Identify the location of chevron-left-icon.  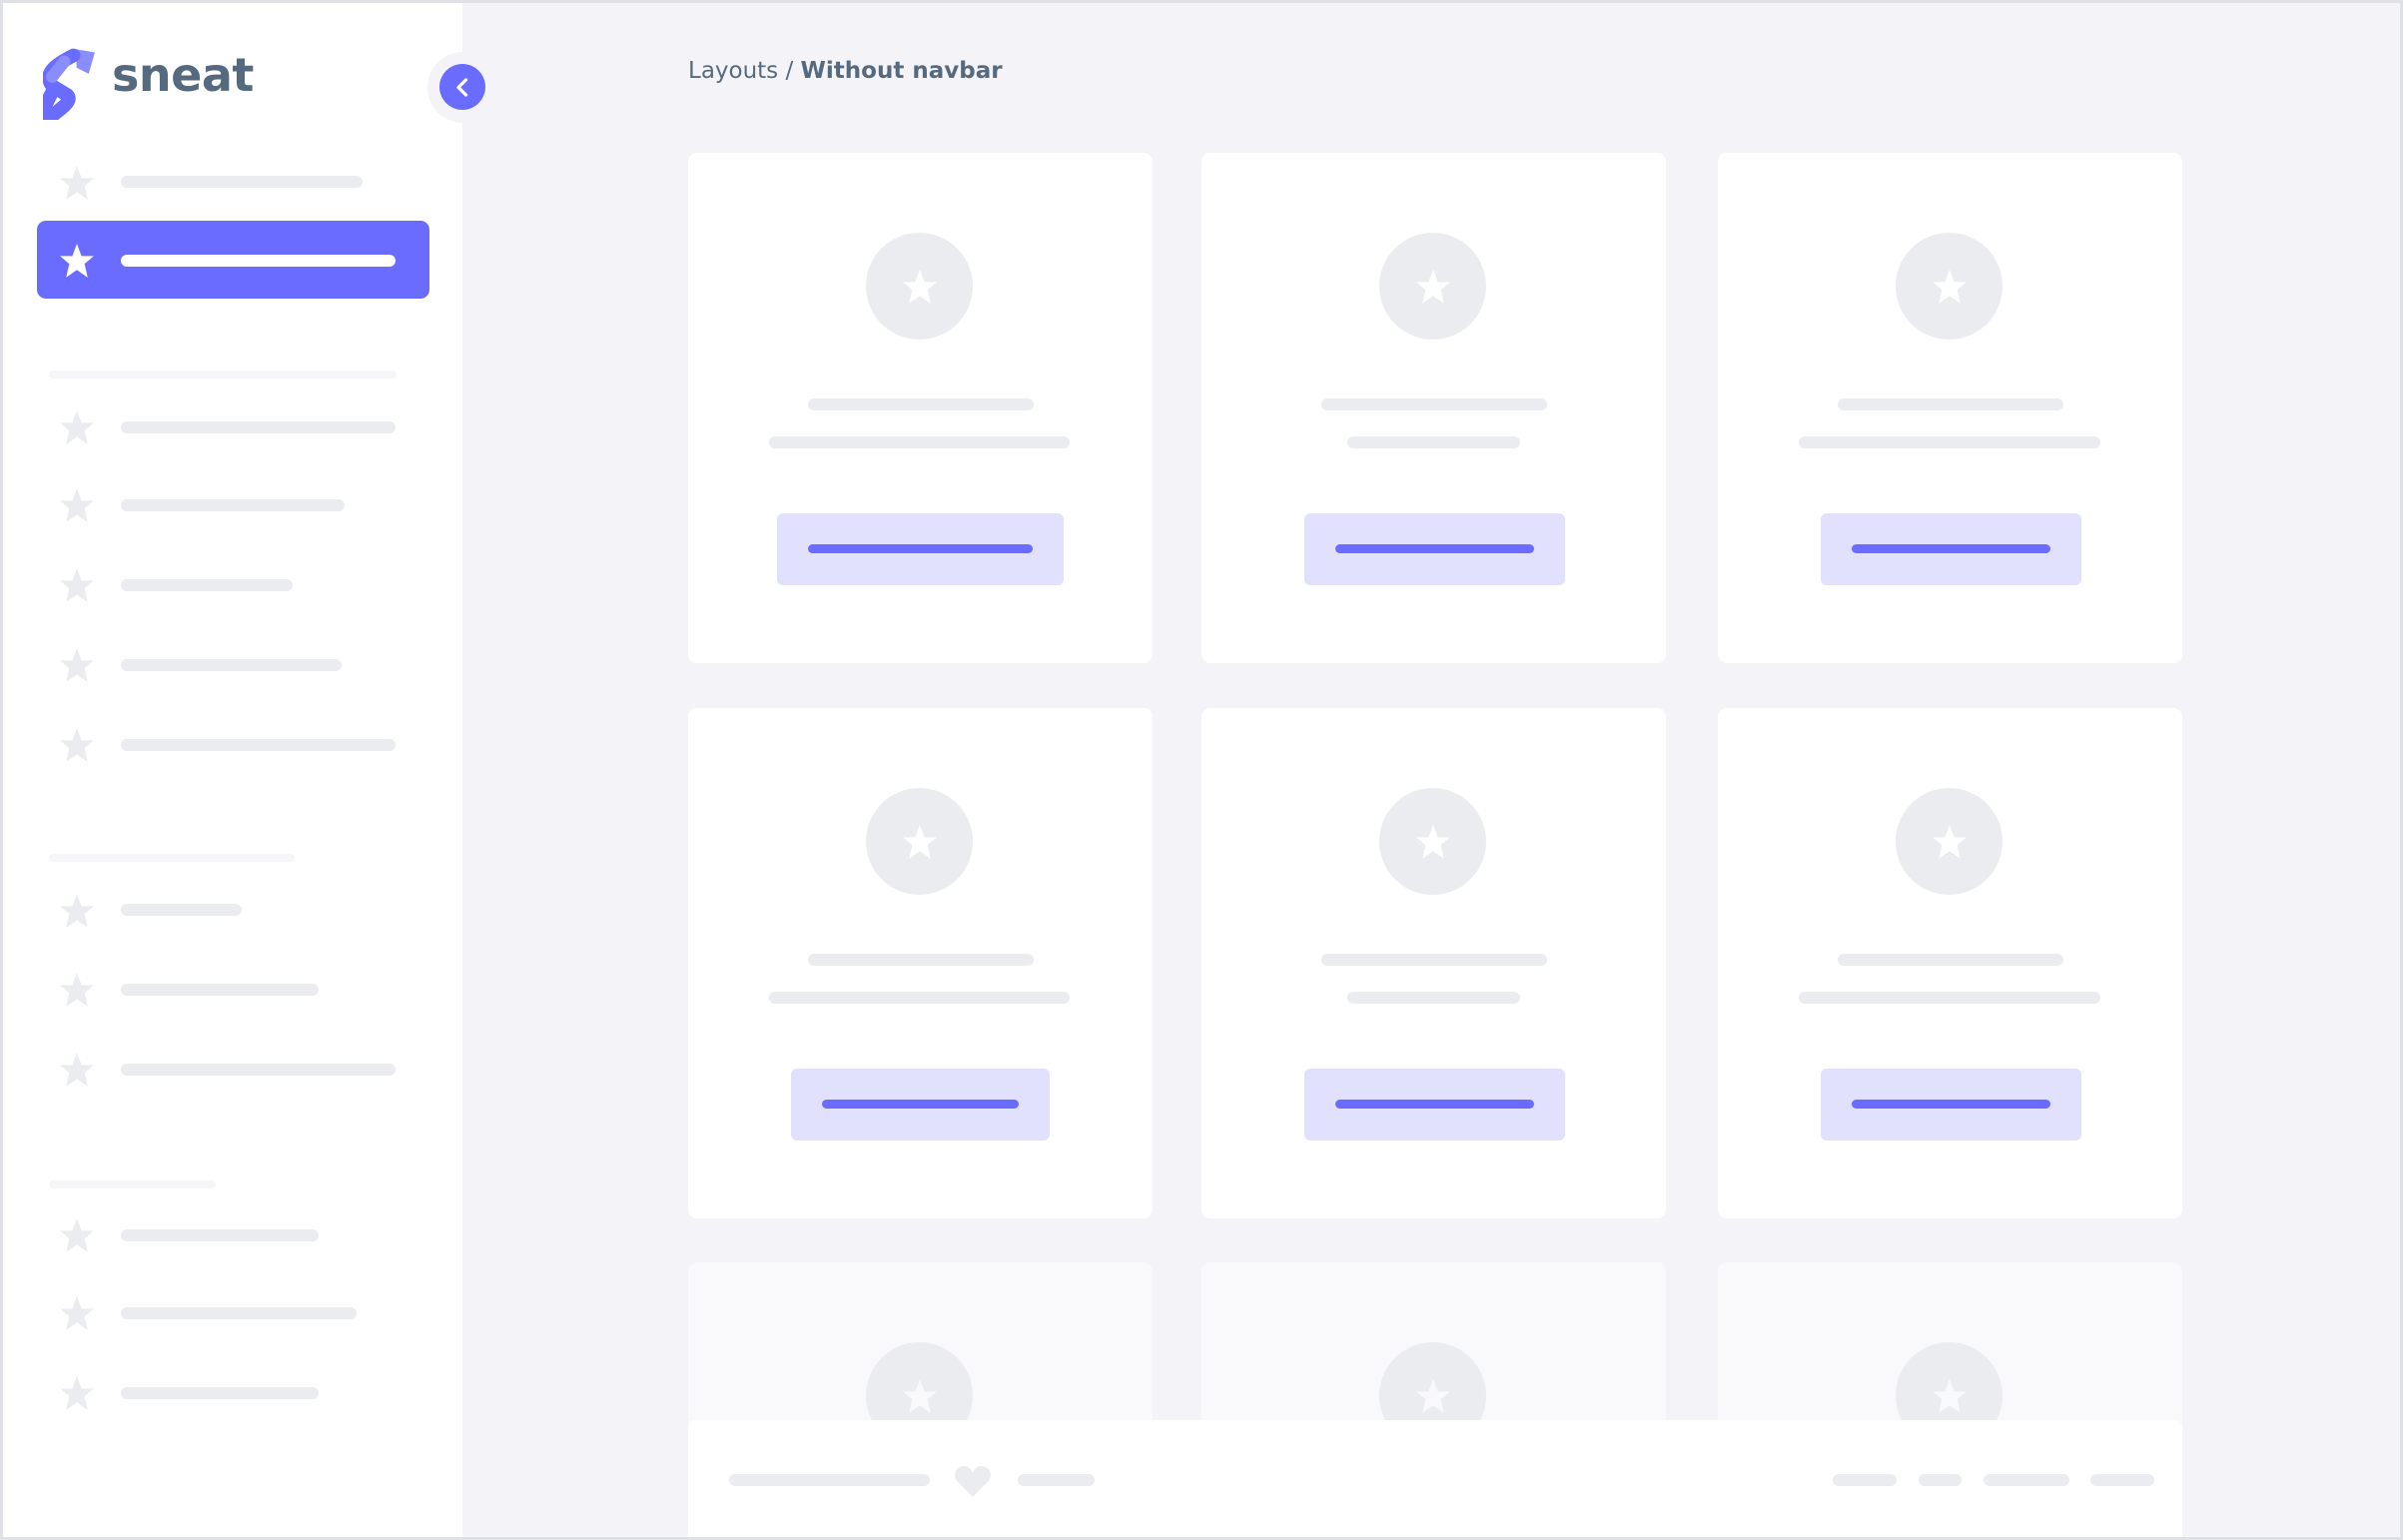
(461, 87).